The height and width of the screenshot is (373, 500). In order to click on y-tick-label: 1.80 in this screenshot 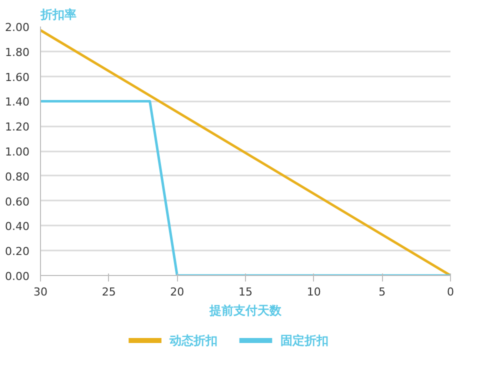, I will do `click(17, 52)`.